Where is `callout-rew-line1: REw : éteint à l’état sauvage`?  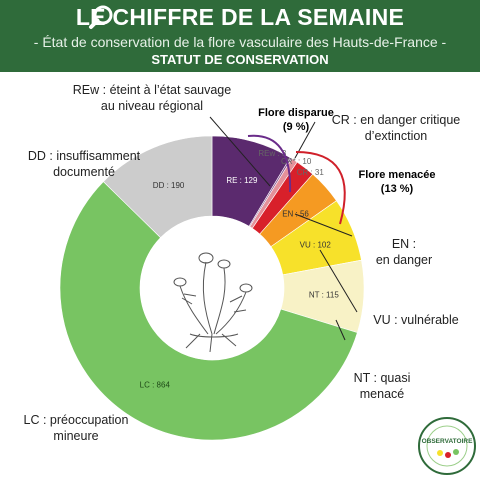 callout-rew-line1: REw : éteint à l’état sauvage is located at coordinates (152, 90).